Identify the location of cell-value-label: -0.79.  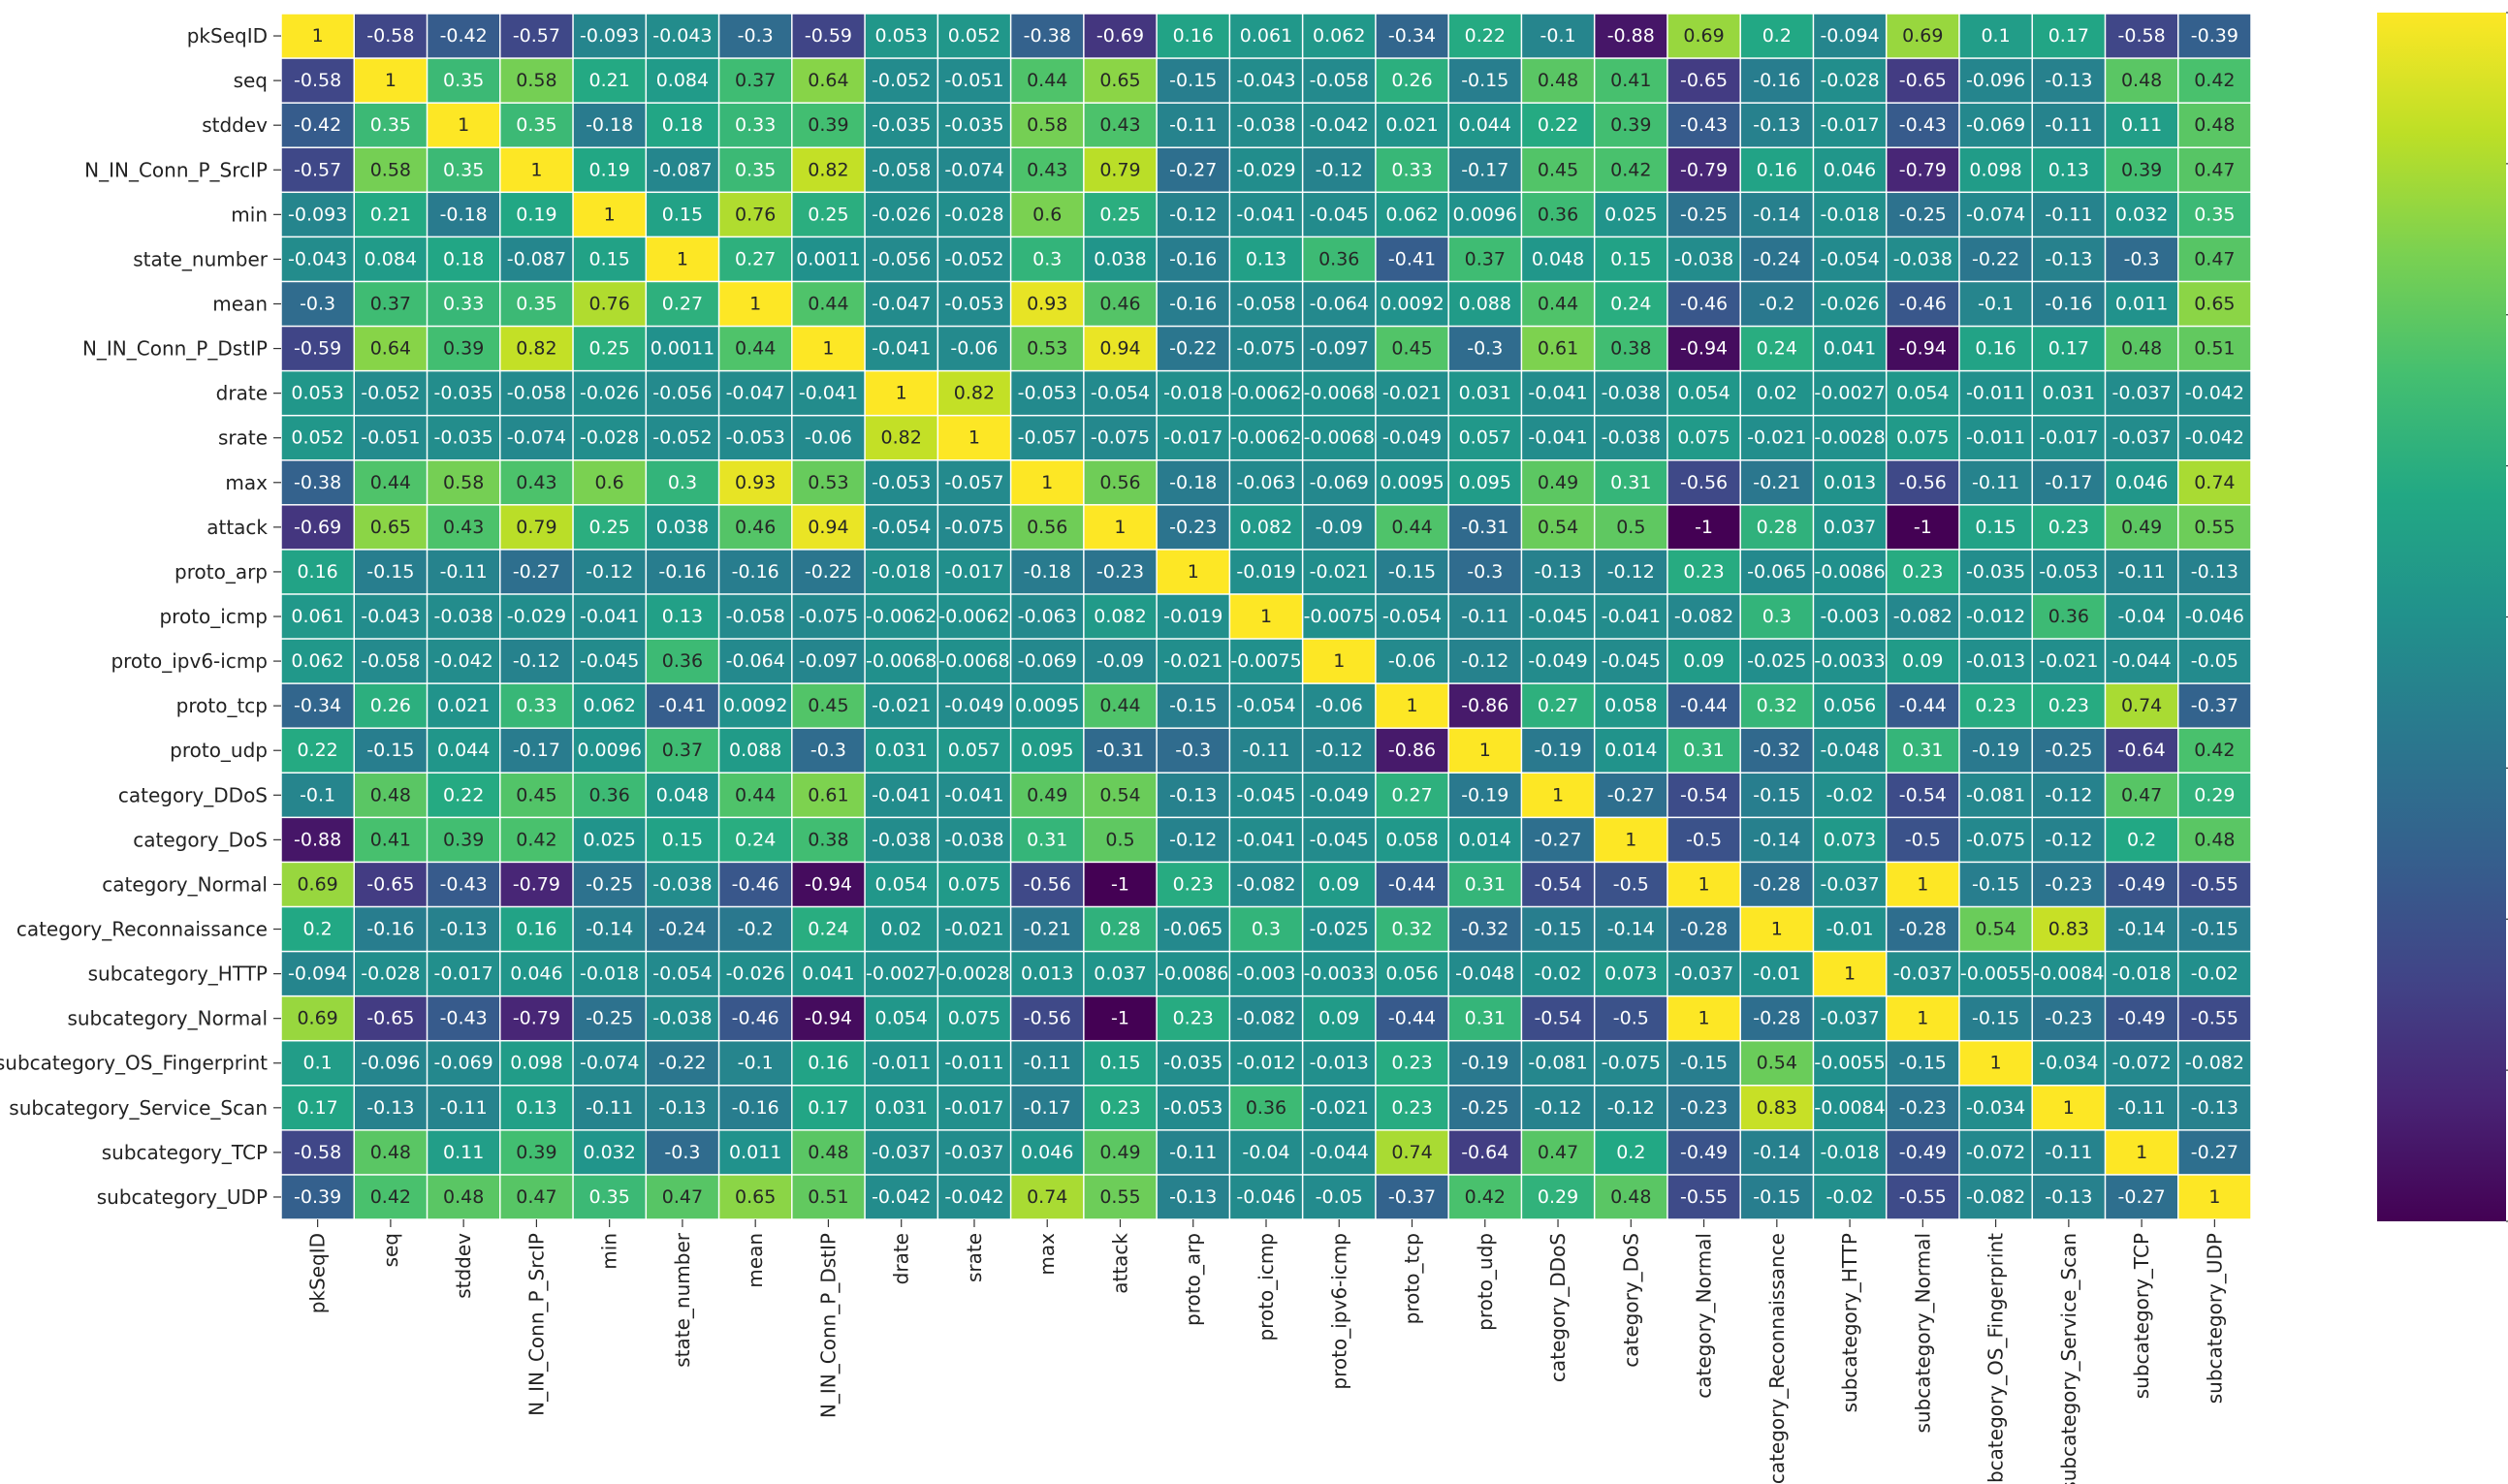
(536, 1019).